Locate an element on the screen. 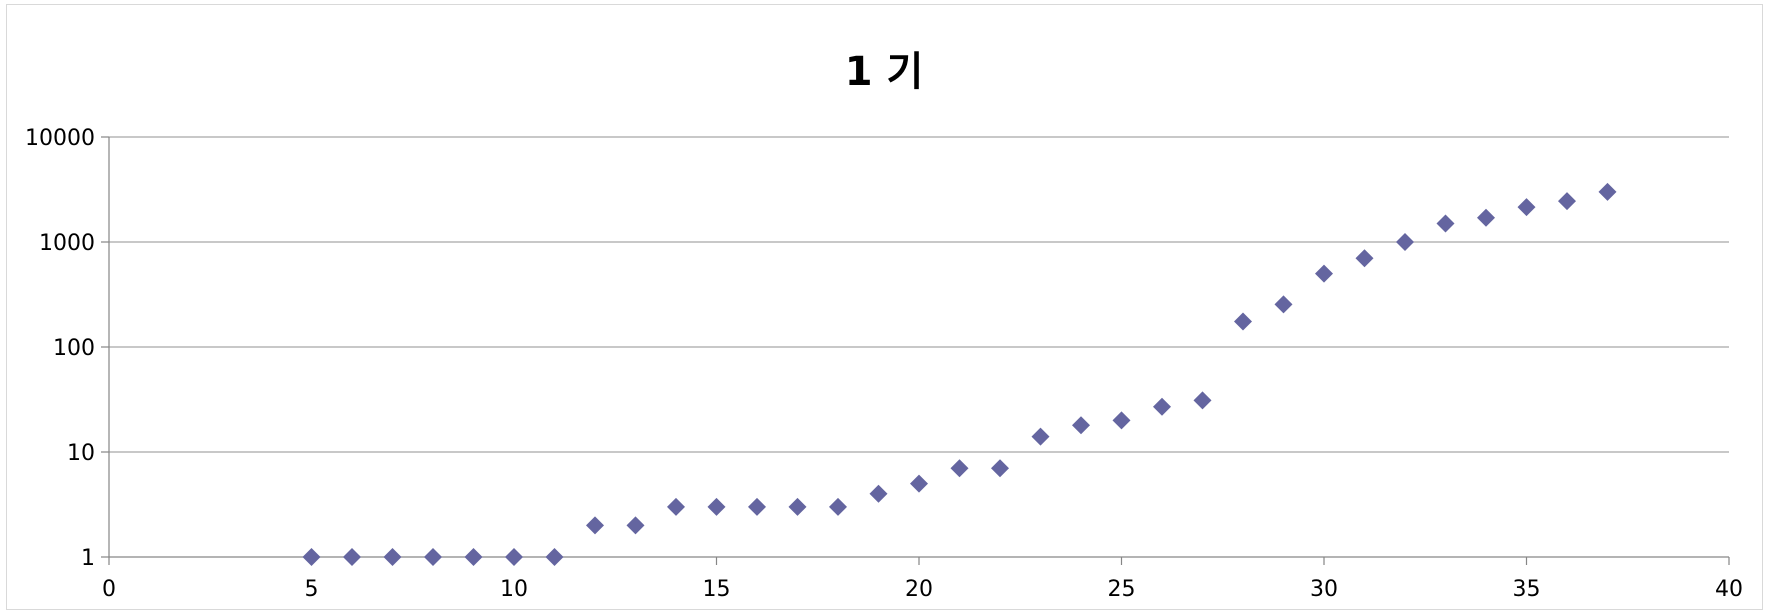  x-tick-label: 40 is located at coordinates (1729, 589).